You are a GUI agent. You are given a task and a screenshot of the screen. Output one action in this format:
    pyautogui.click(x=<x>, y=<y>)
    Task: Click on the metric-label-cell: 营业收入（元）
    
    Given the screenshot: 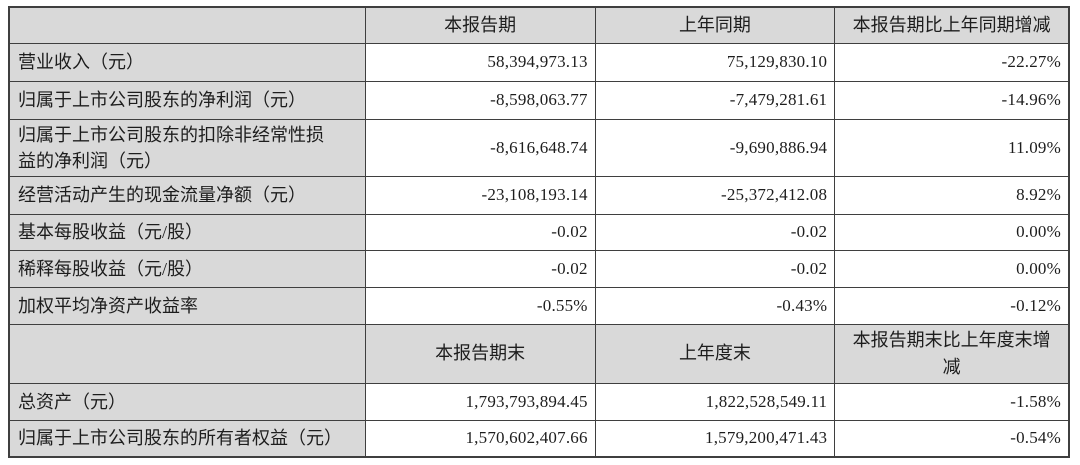 What is the action you would take?
    pyautogui.click(x=187, y=62)
    